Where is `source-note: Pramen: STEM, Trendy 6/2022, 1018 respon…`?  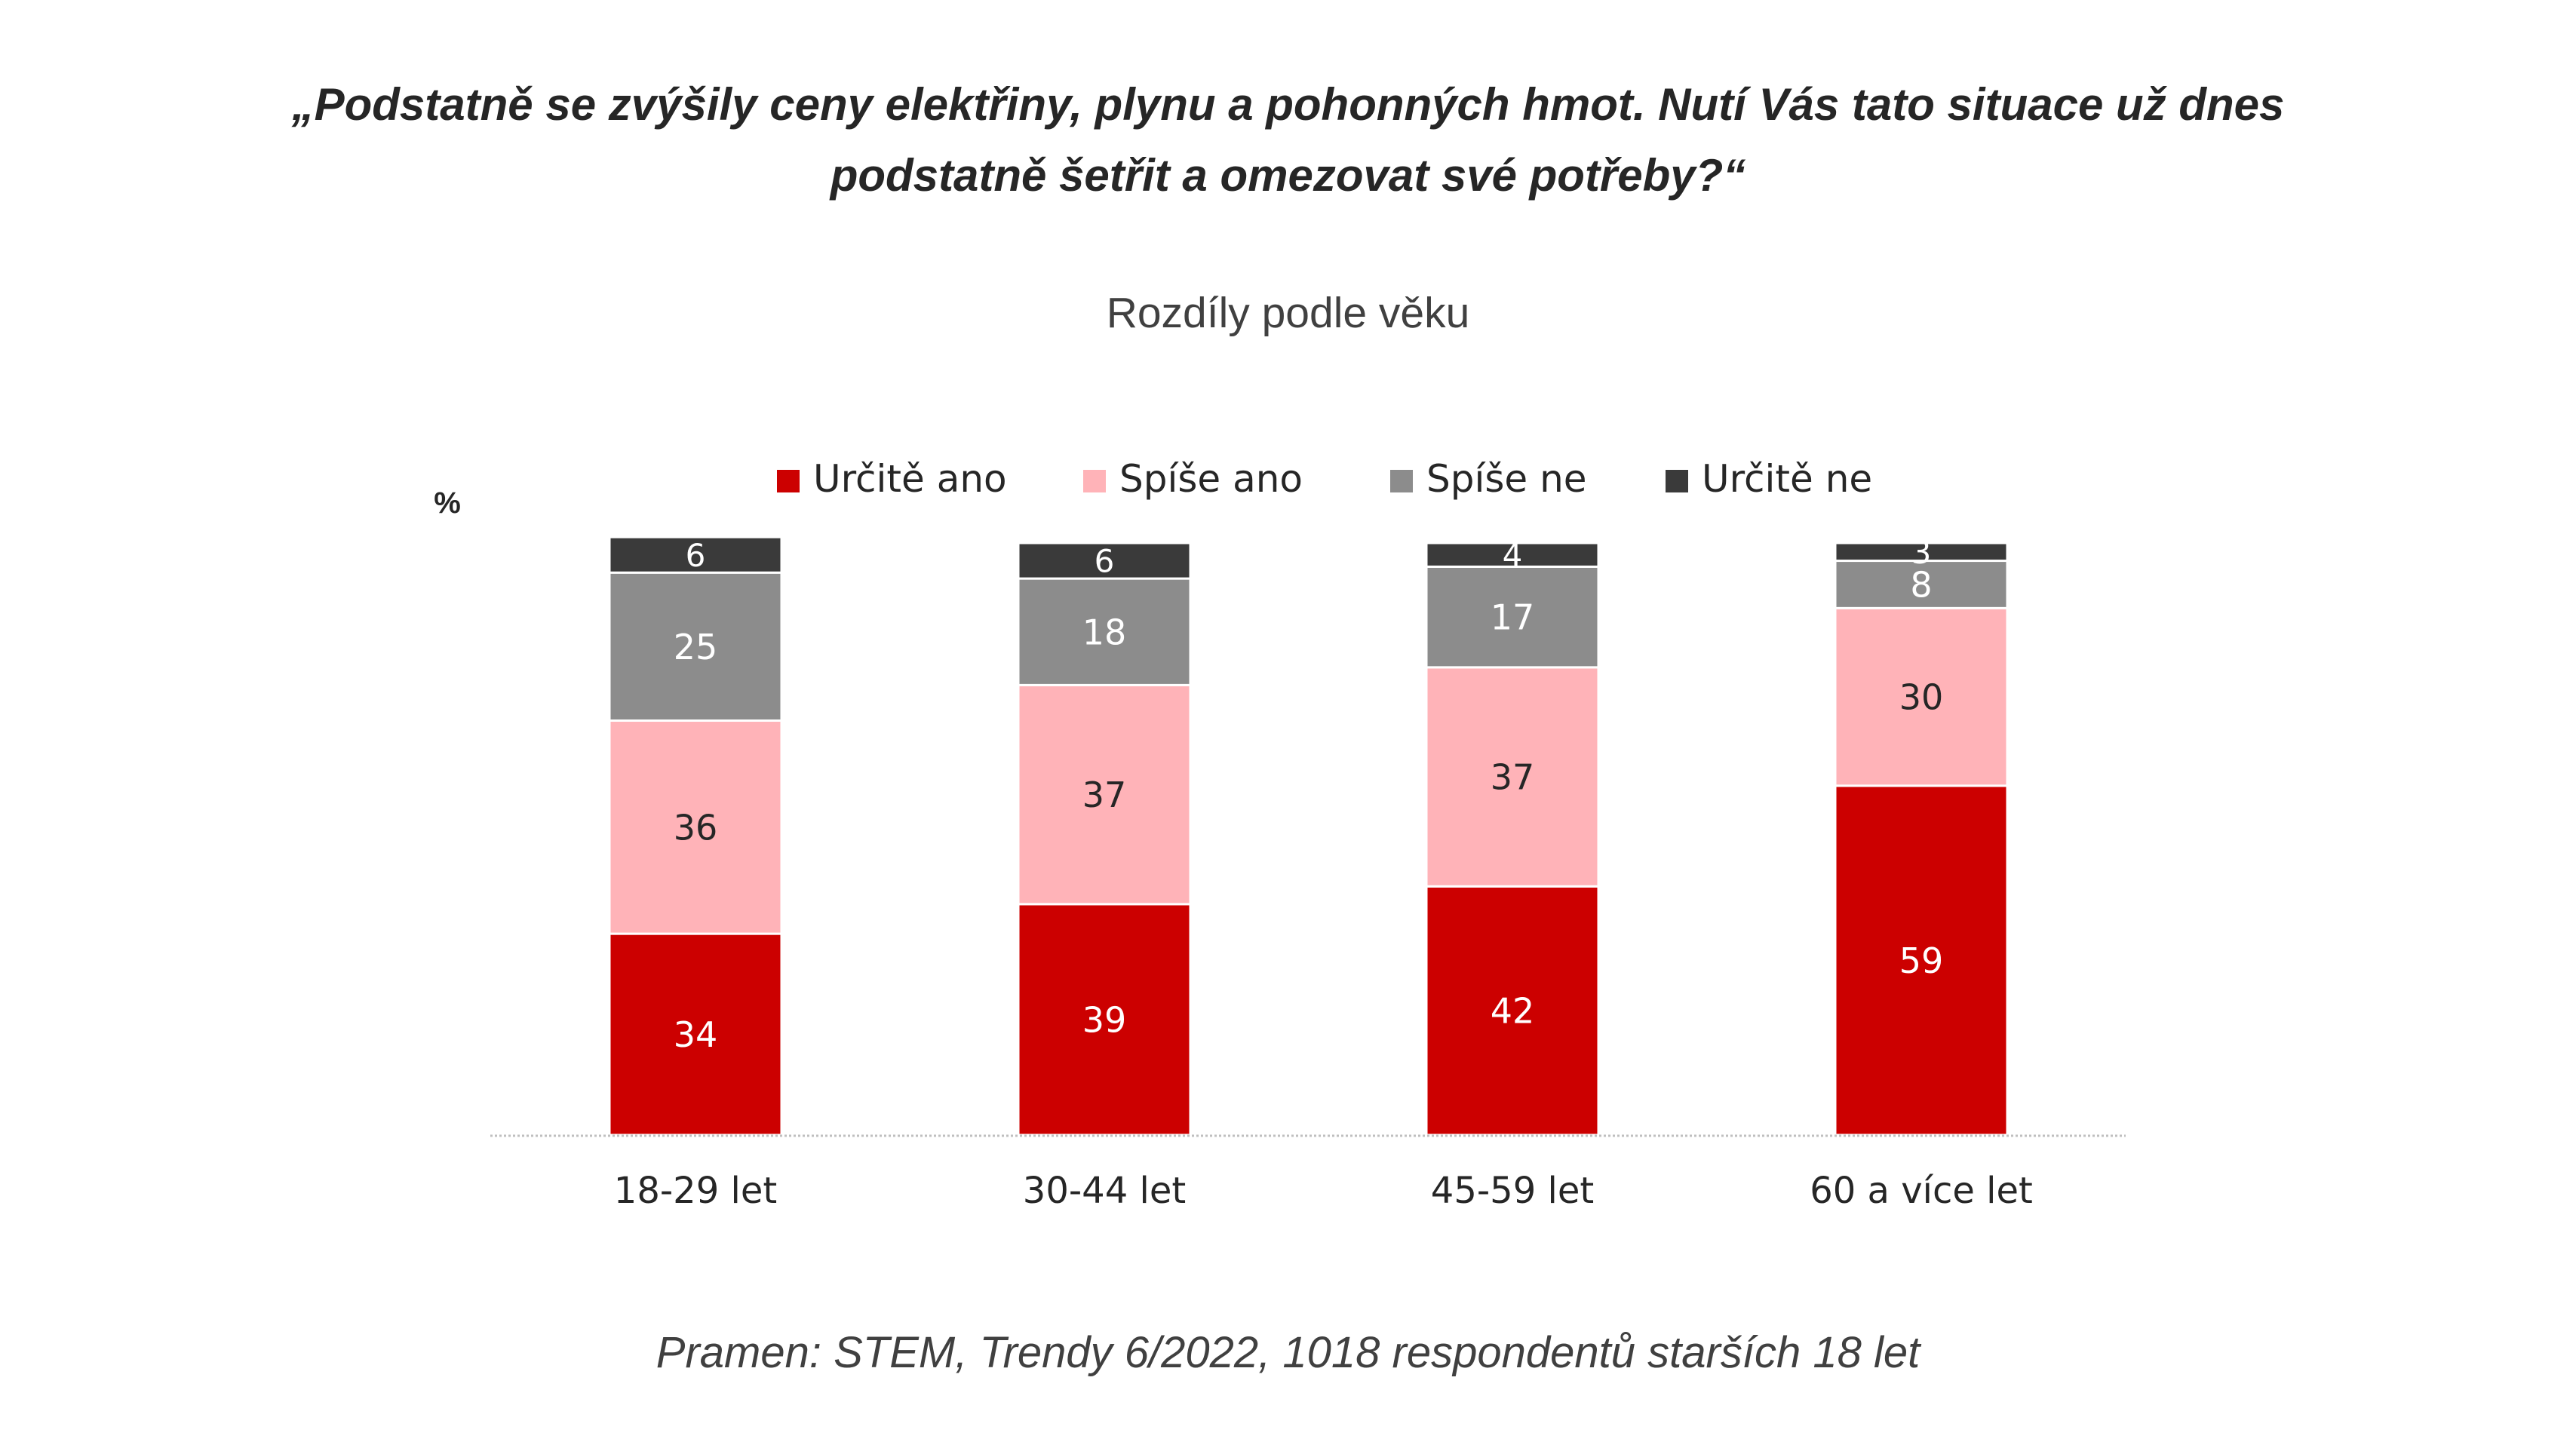 source-note: Pramen: STEM, Trendy 6/2022, 1018 respon… is located at coordinates (1288, 1352).